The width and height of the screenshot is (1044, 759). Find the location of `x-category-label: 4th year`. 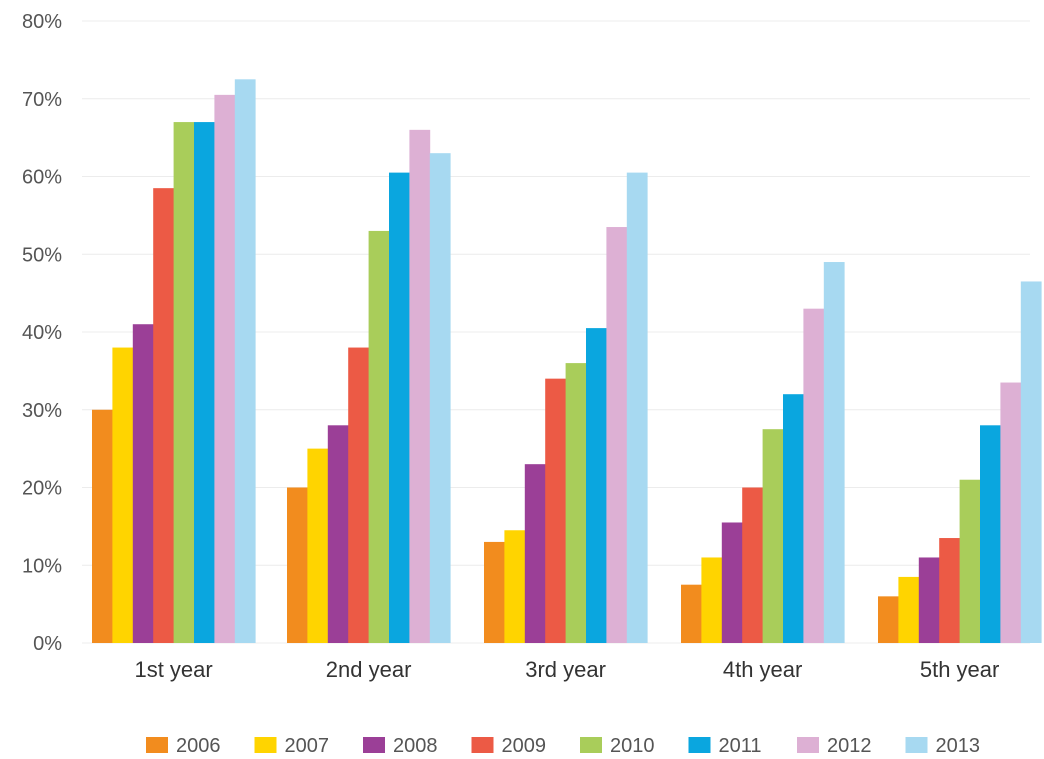

x-category-label: 4th year is located at coordinates (763, 669).